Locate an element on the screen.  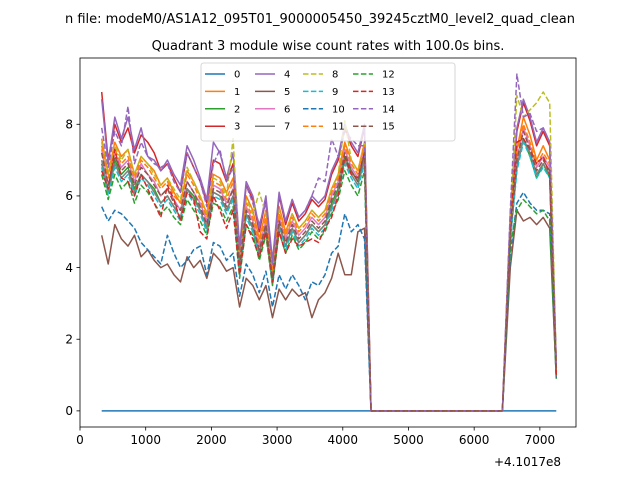
x-tick-label: 0 is located at coordinates (80, 440).